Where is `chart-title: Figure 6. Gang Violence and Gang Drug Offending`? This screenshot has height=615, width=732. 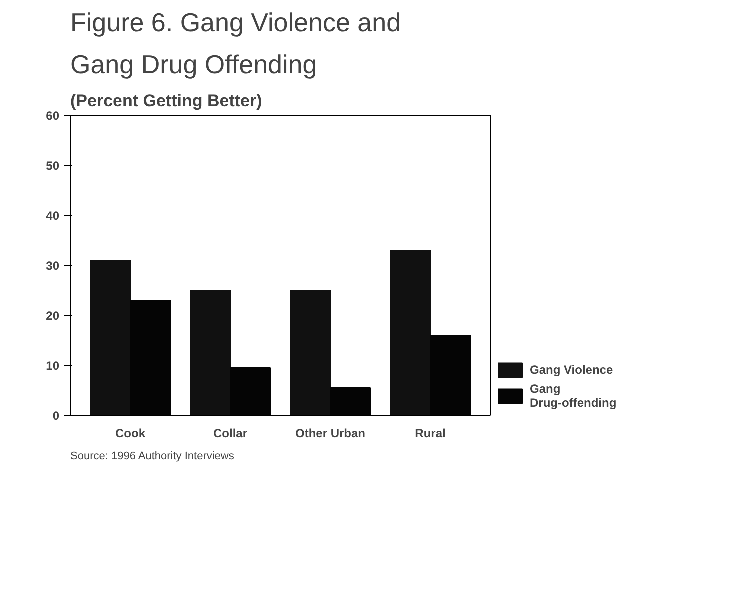
chart-title: Figure 6. Gang Violence and Gang Drug Offending is located at coordinates (236, 44).